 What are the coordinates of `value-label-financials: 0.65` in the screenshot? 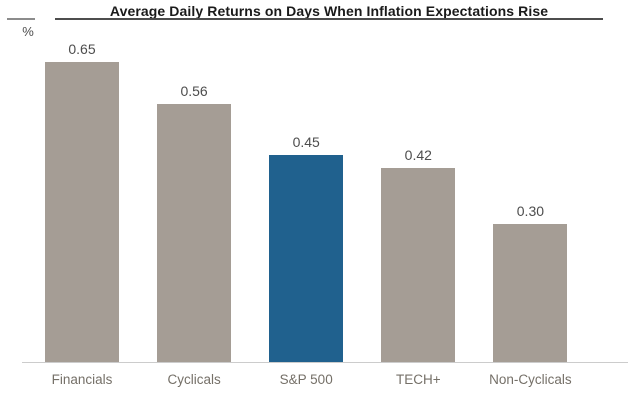 It's located at (82, 49).